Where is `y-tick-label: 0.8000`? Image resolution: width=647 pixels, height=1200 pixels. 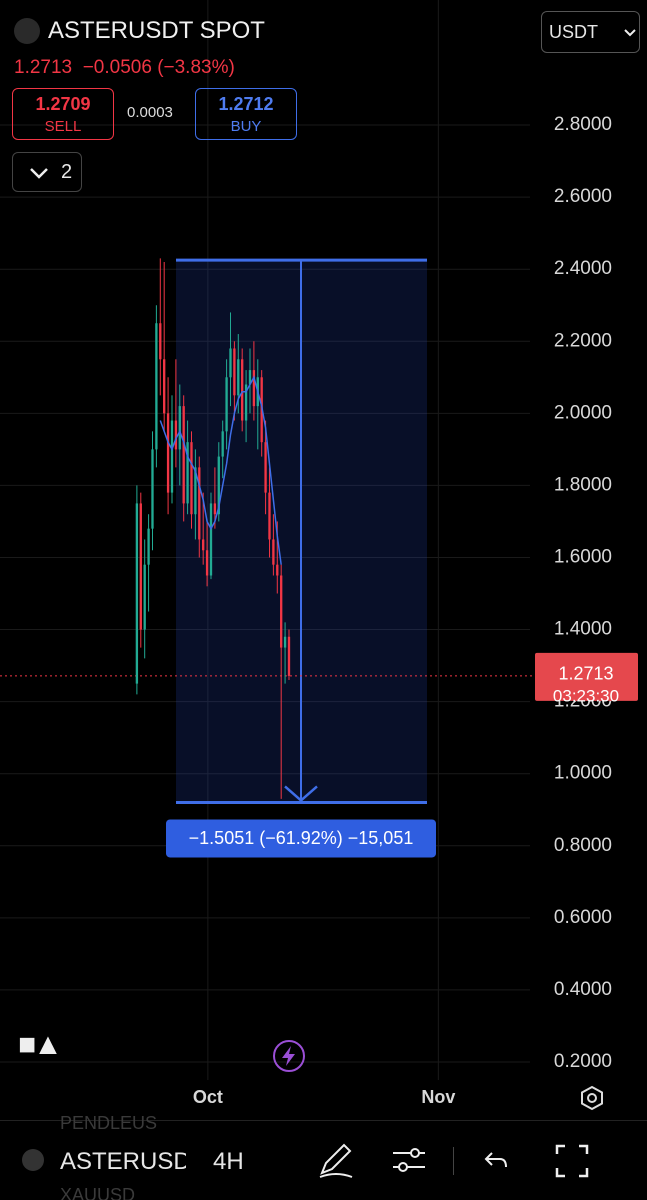
y-tick-label: 0.8000 is located at coordinates (583, 845).